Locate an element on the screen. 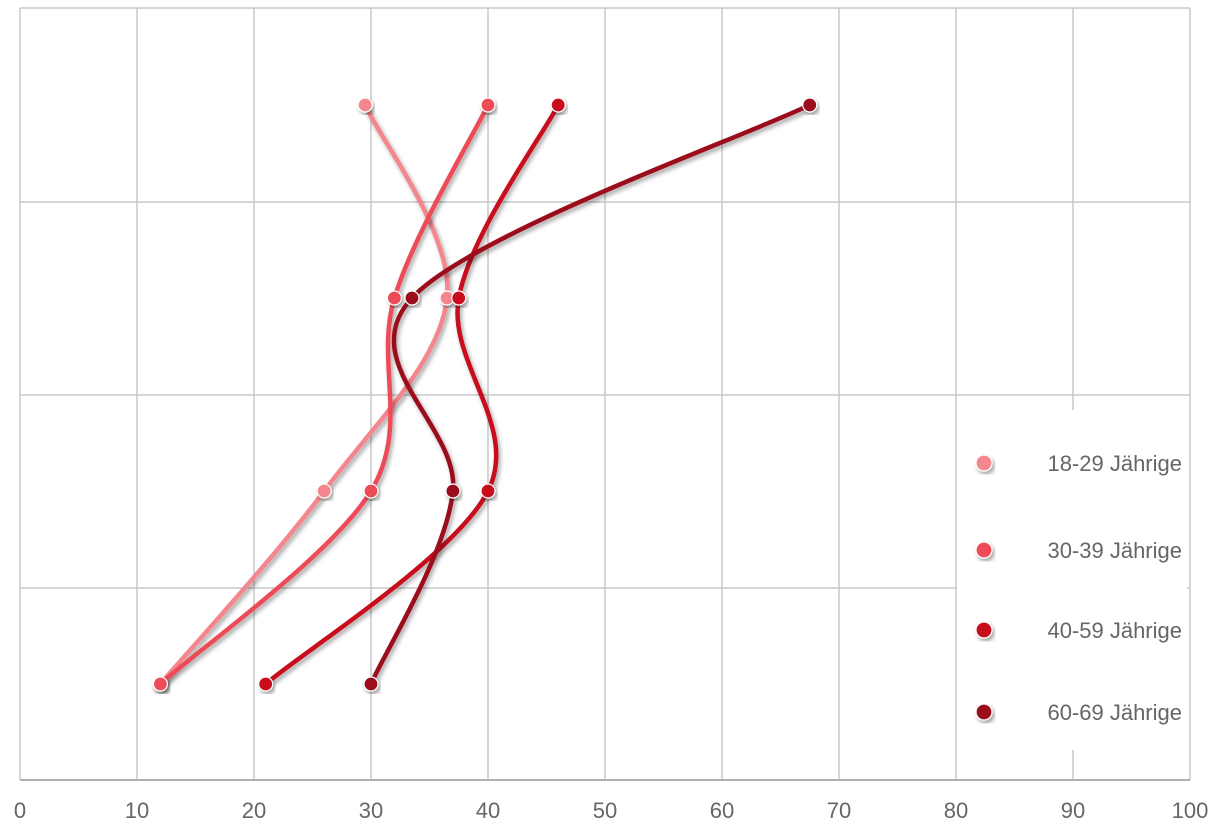 The image size is (1217, 827). legend-item: 60-69 Jährige is located at coordinates (1078, 712).